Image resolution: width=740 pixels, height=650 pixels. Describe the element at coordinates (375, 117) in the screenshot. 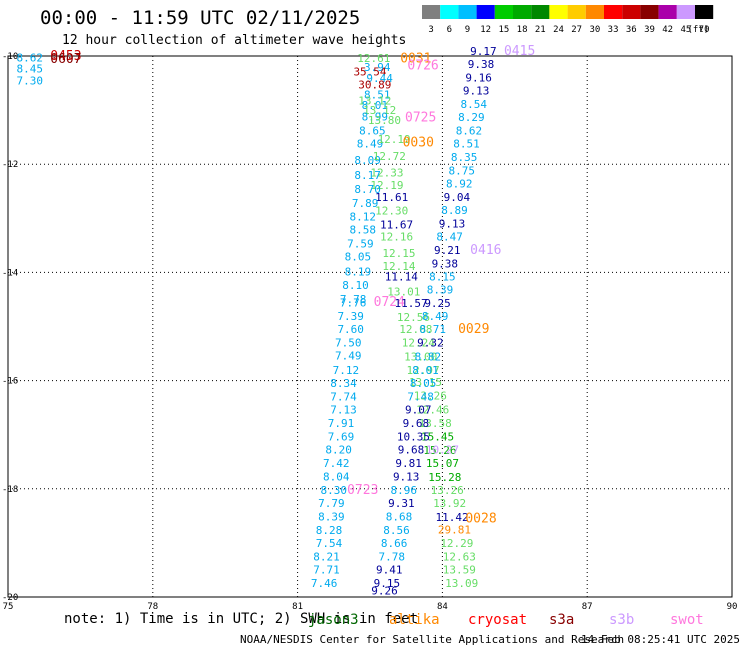

I see `wave-height-value: 8.99` at that location.